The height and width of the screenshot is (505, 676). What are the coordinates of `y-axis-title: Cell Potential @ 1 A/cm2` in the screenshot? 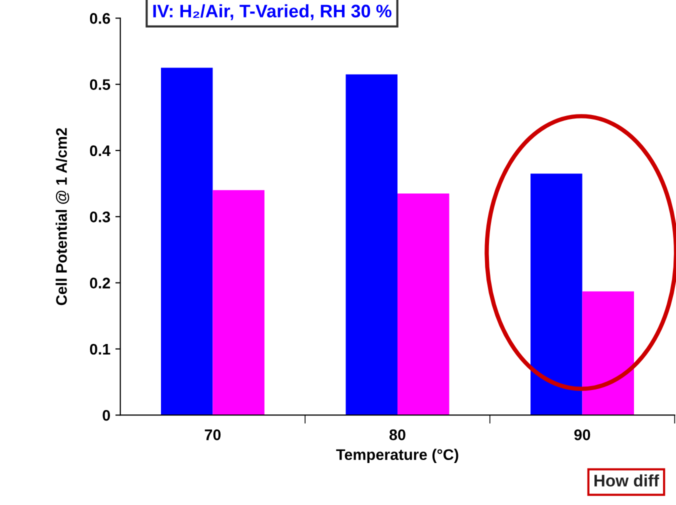 It's located at (63, 217).